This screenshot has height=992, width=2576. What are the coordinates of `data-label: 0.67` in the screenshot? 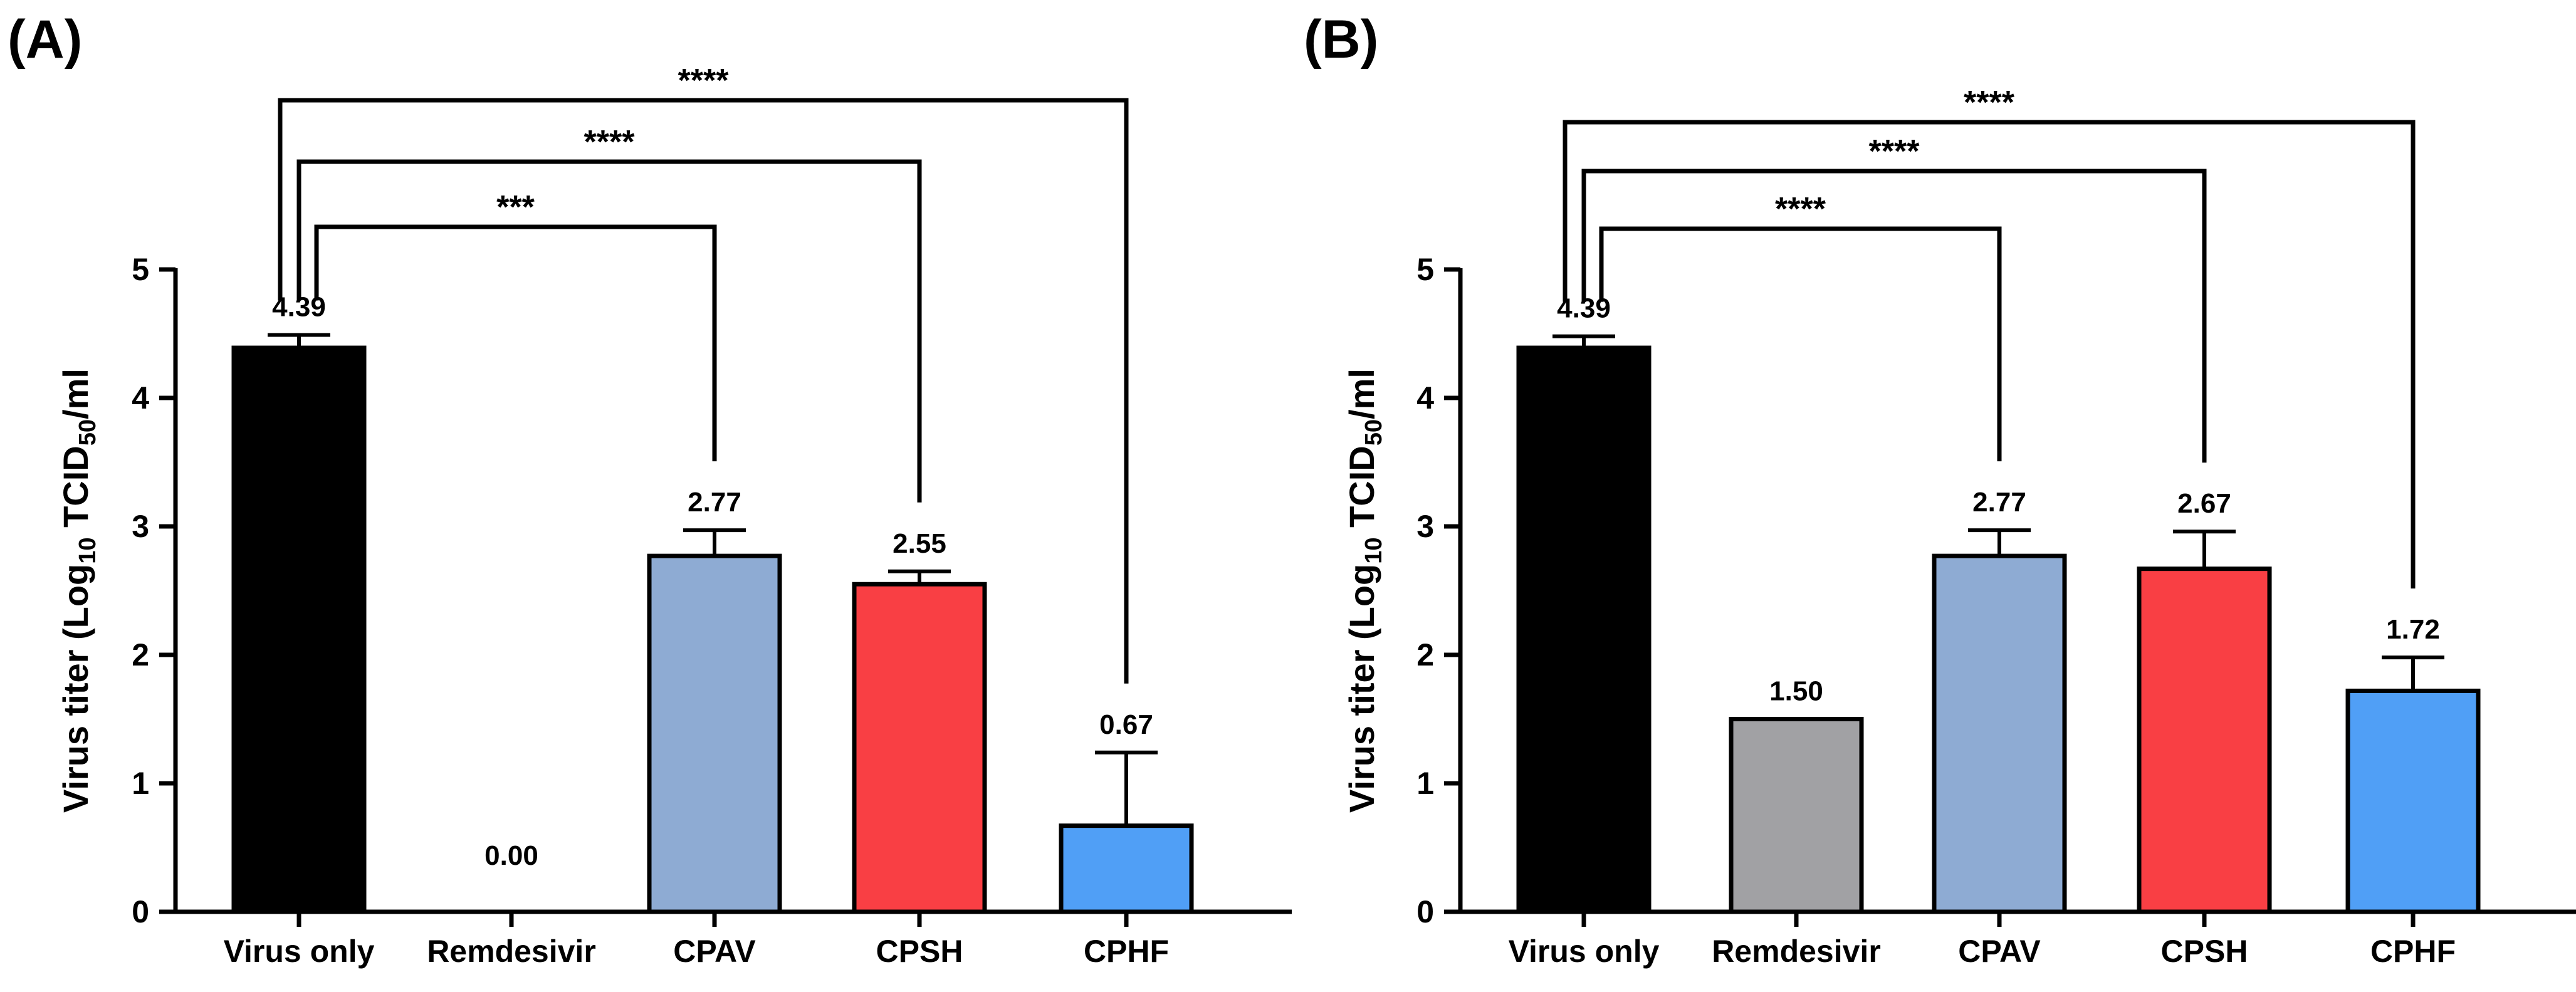 It's located at (1126, 724).